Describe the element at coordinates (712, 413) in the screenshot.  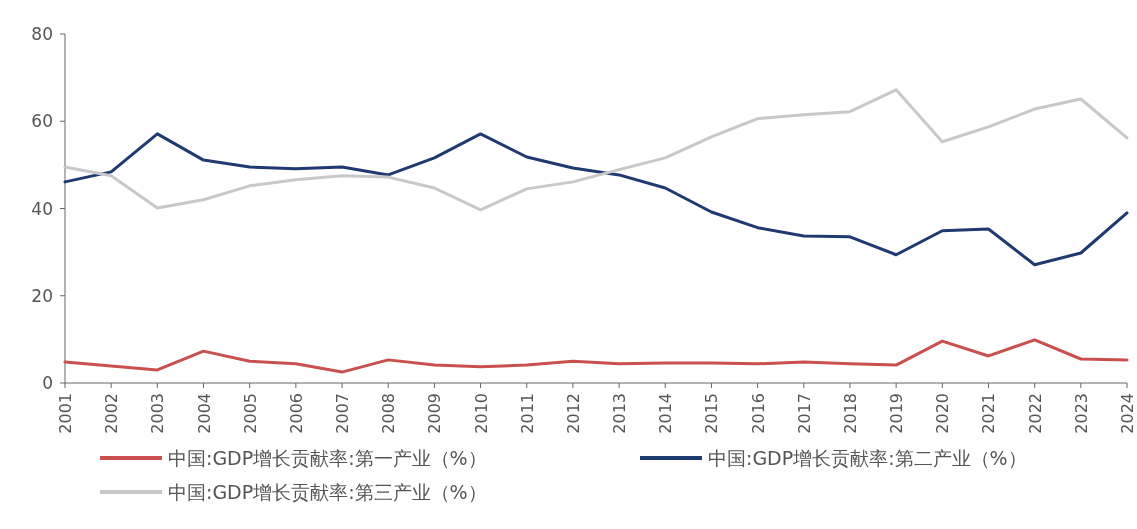
I see `x-tick-label: 2015` at that location.